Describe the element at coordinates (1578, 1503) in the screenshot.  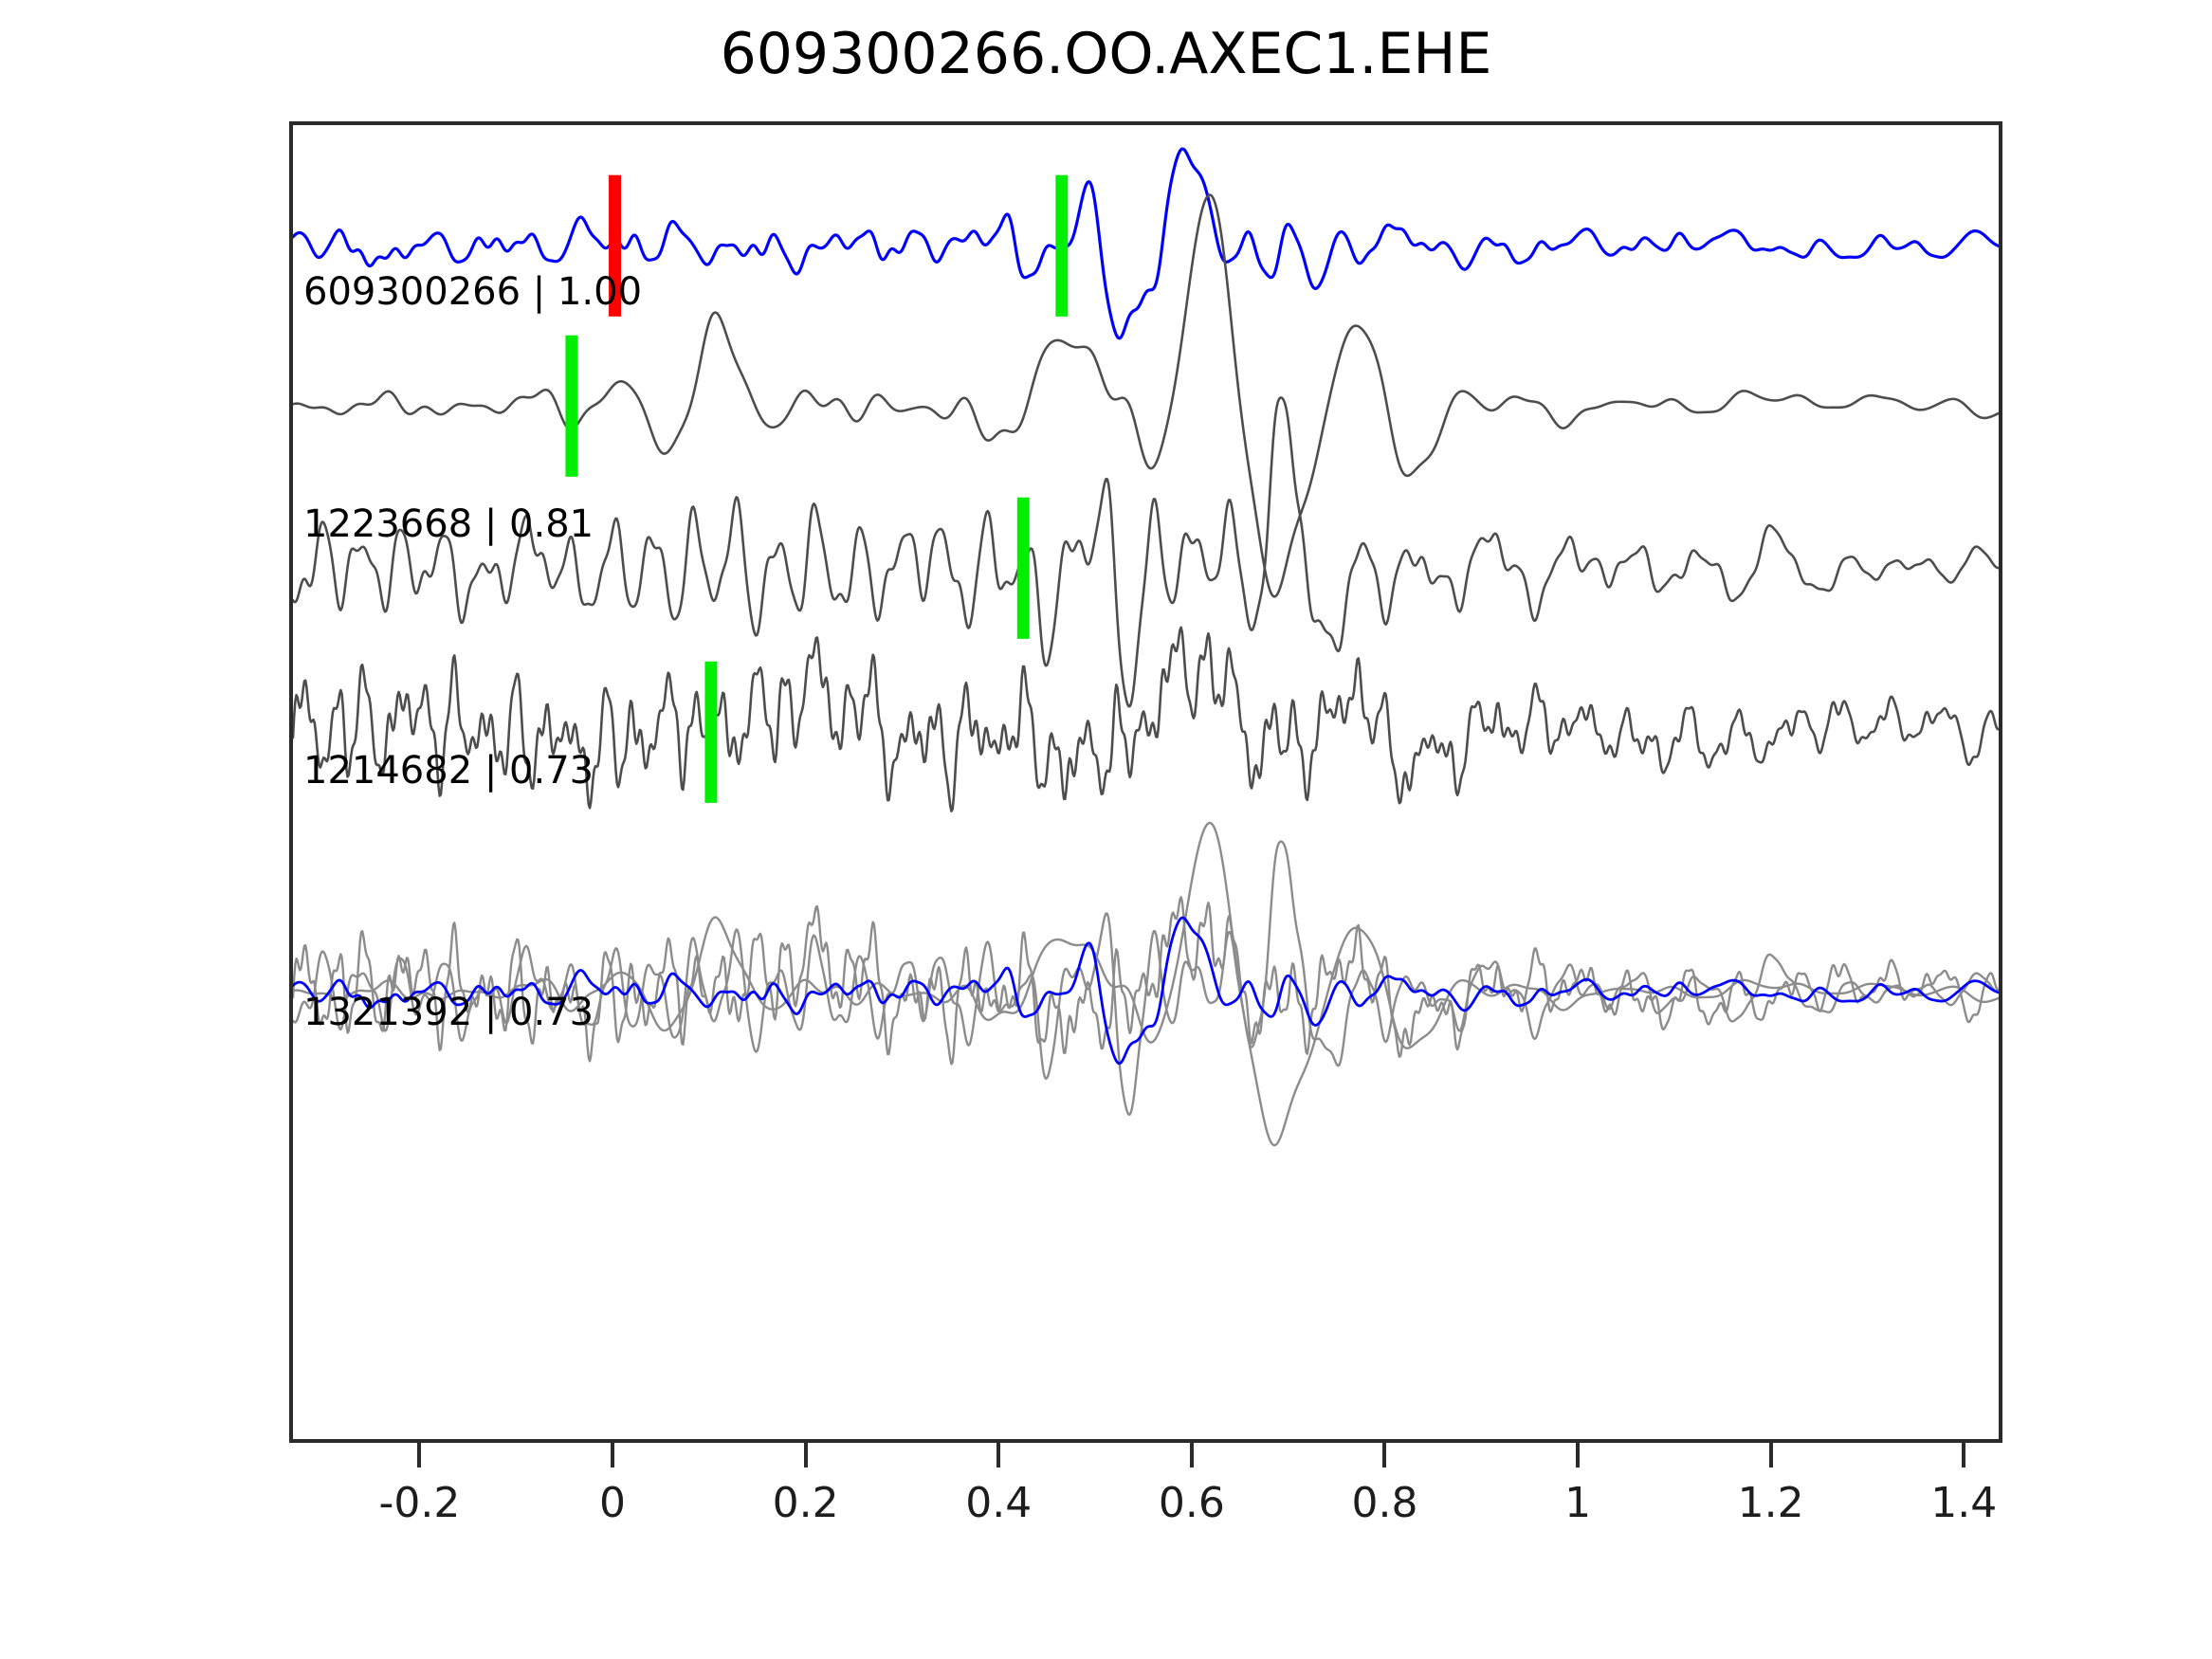
I see `x-tick-label-6: 1` at that location.